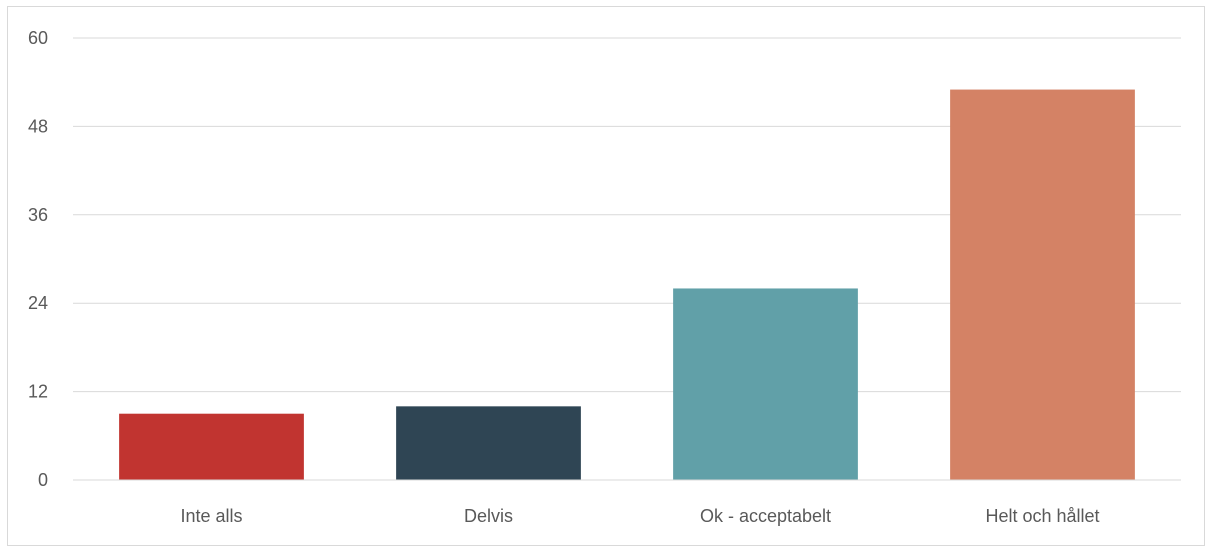  I want to click on bar-ok-acceptabelt, so click(765, 384).